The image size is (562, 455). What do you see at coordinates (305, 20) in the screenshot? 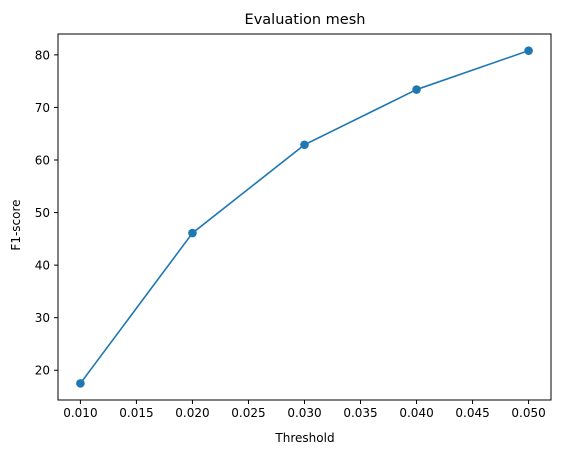
I see `chart-title: Evaluation mesh` at bounding box center [305, 20].